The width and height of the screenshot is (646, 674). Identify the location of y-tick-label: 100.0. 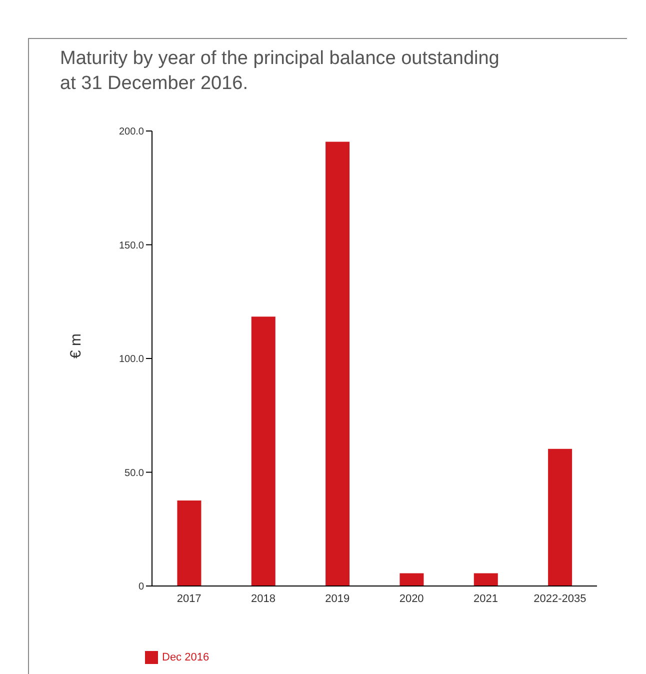
(131, 360).